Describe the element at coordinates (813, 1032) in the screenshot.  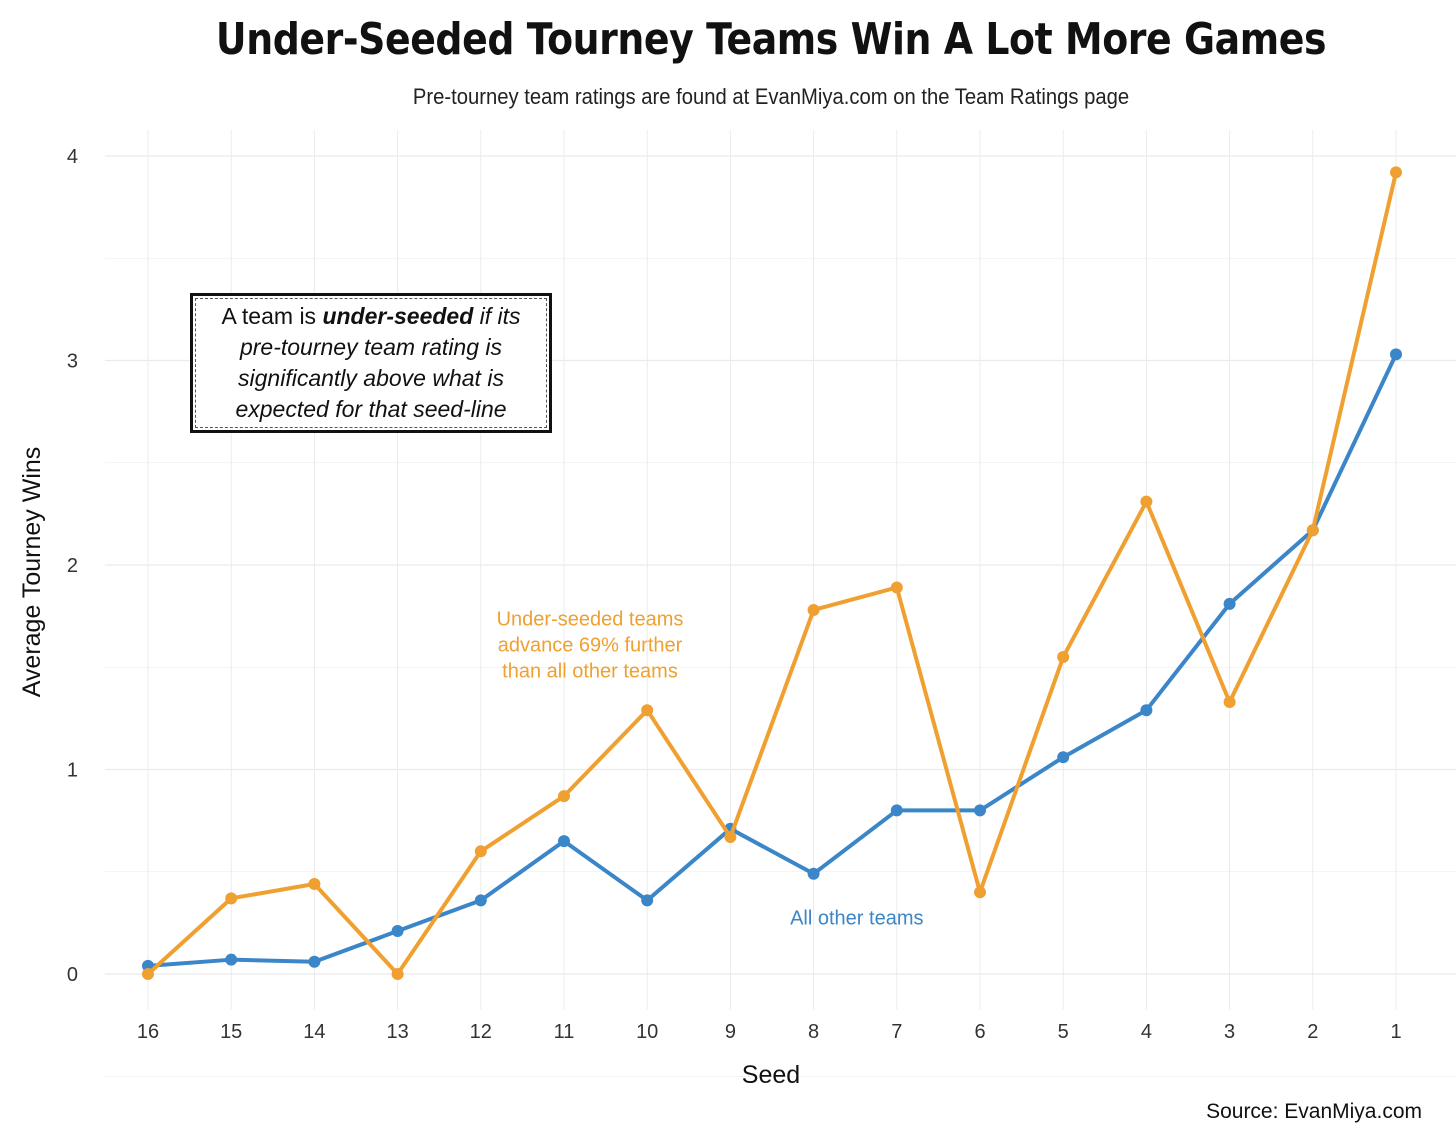
I see `x-tick-label: 8` at that location.